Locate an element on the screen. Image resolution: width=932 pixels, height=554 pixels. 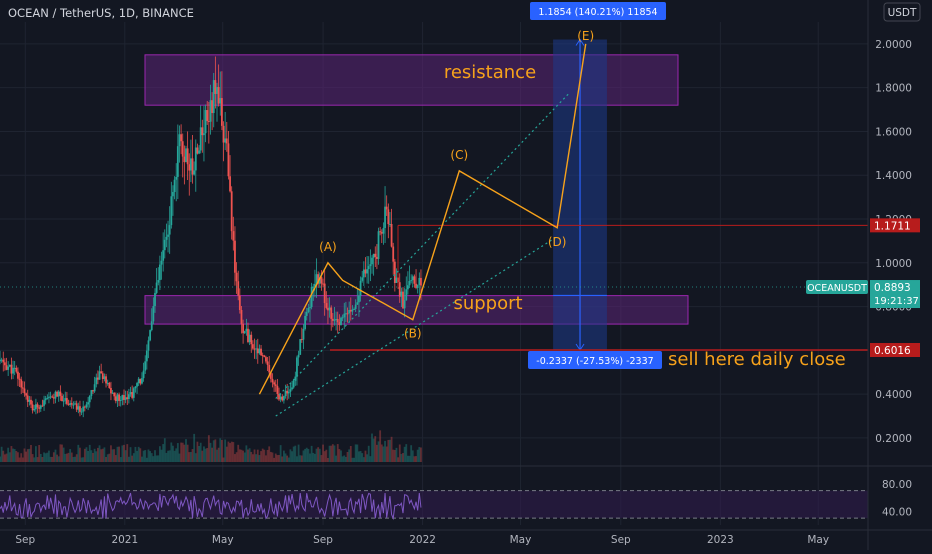
rsi-tick-label: 80.00 is located at coordinates (897, 485).